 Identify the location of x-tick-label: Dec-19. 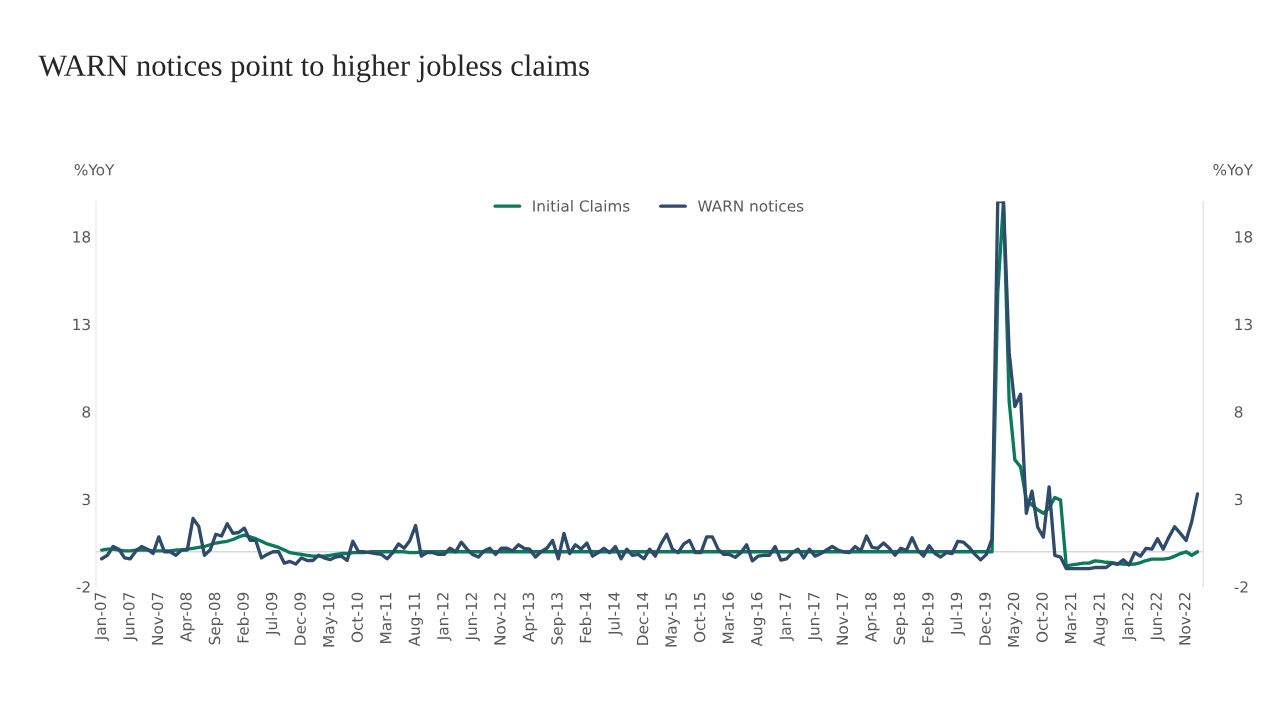
(985, 618).